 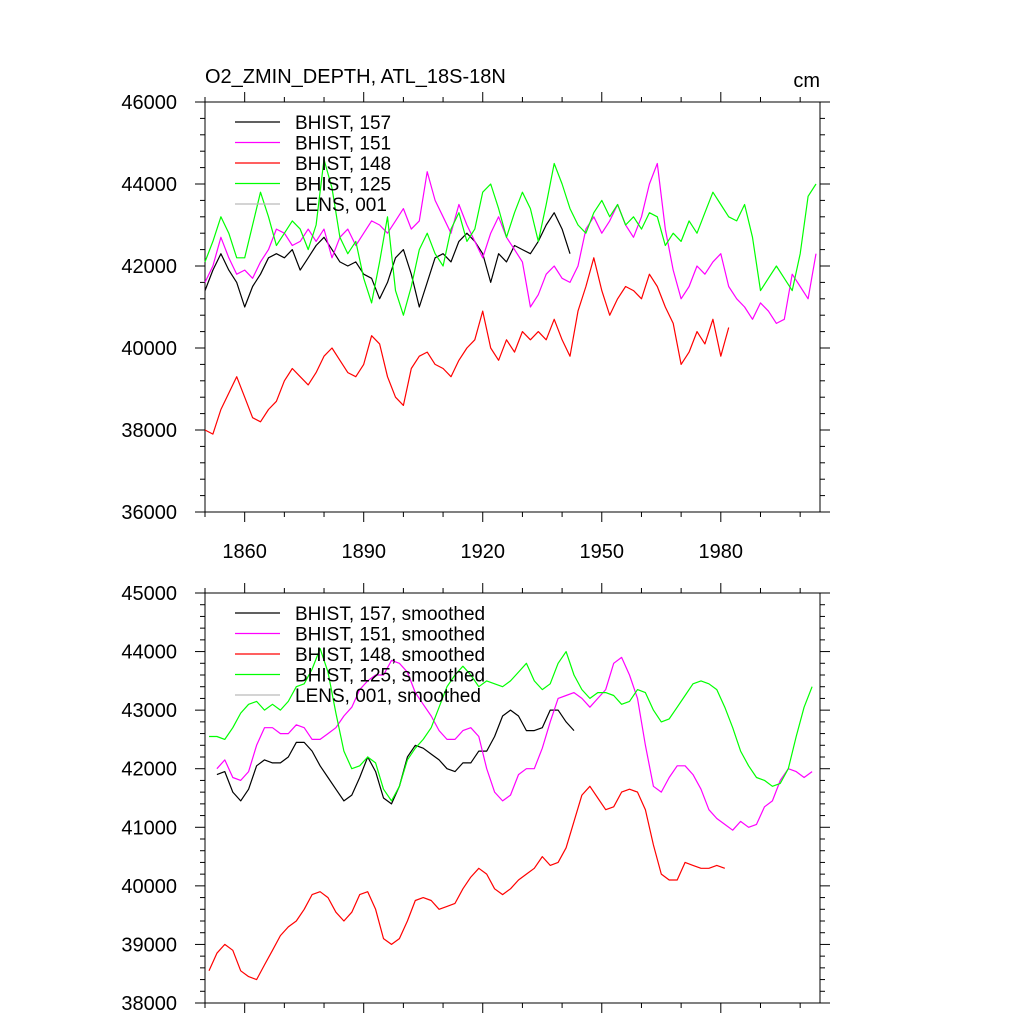 I want to click on y-tick-label: 36000, so click(x=149, y=513).